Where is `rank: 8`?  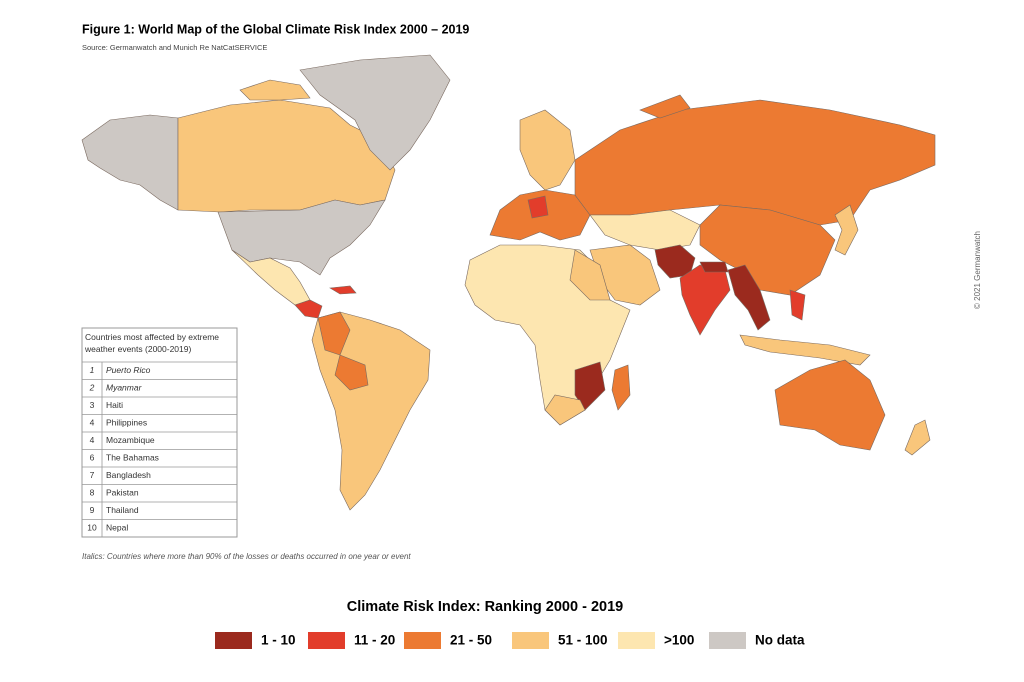
rank: 8 is located at coordinates (92, 493).